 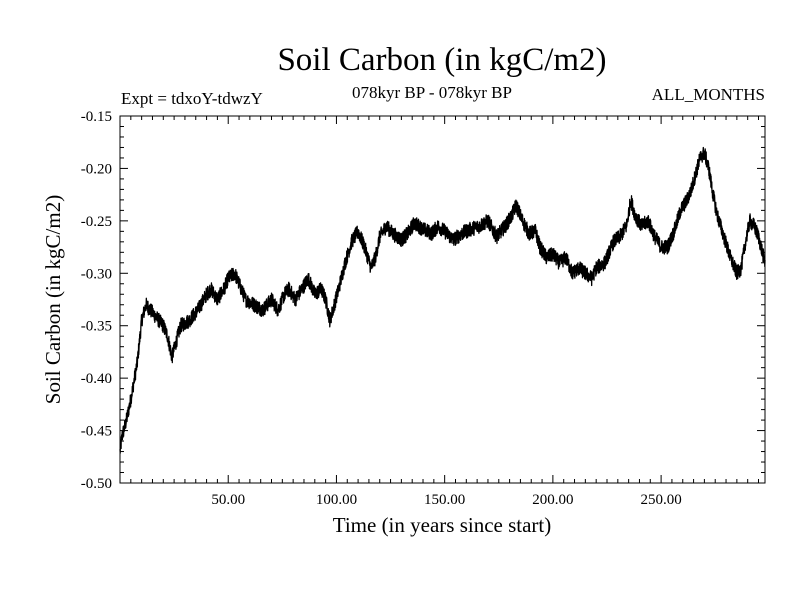 I want to click on y-tick-label: -0.50, so click(x=96, y=484).